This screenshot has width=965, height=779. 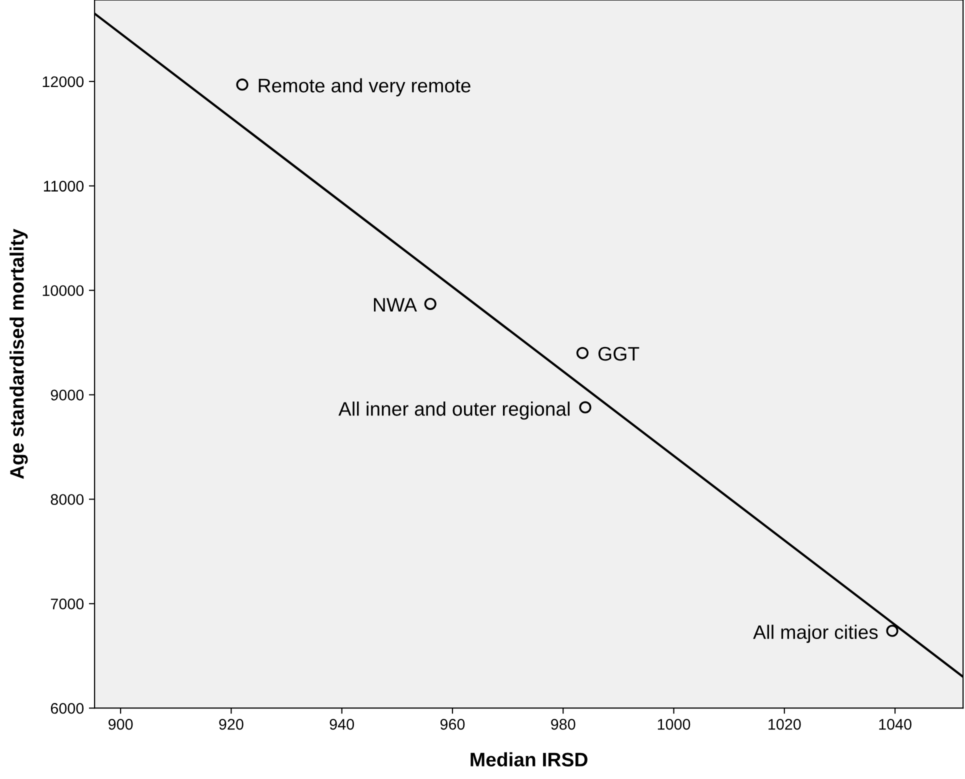 What do you see at coordinates (342, 724) in the screenshot?
I see `x-tick-label: 940` at bounding box center [342, 724].